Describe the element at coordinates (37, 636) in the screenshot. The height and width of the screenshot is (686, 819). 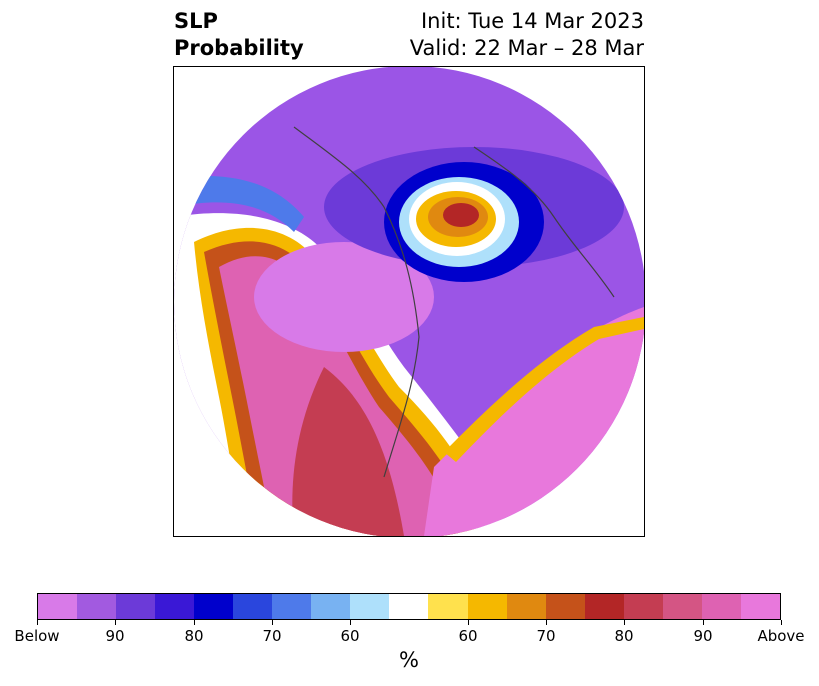
I see `colorbar-tick-label: Below` at that location.